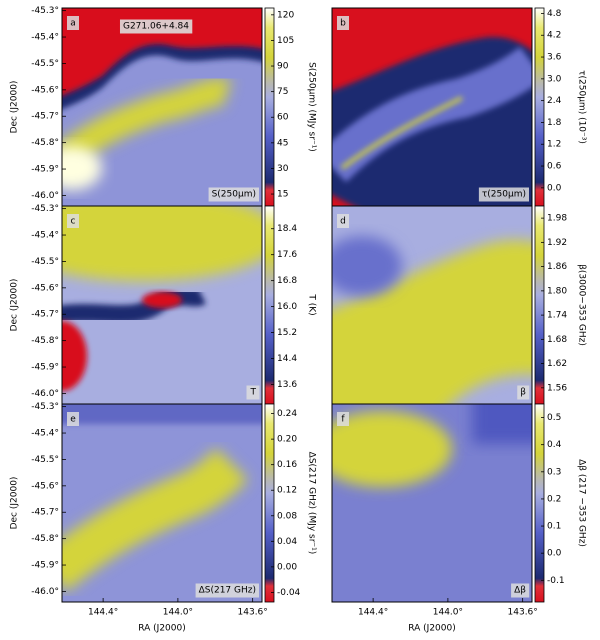 The height and width of the screenshot is (640, 600). Describe the element at coordinates (554, 58) in the screenshot. I see `colorbar-tick-label: 3.6` at that location.